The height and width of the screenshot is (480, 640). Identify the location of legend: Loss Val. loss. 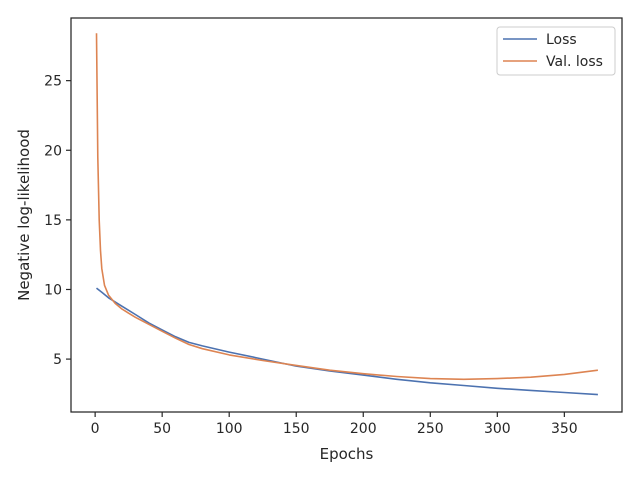
(556, 51).